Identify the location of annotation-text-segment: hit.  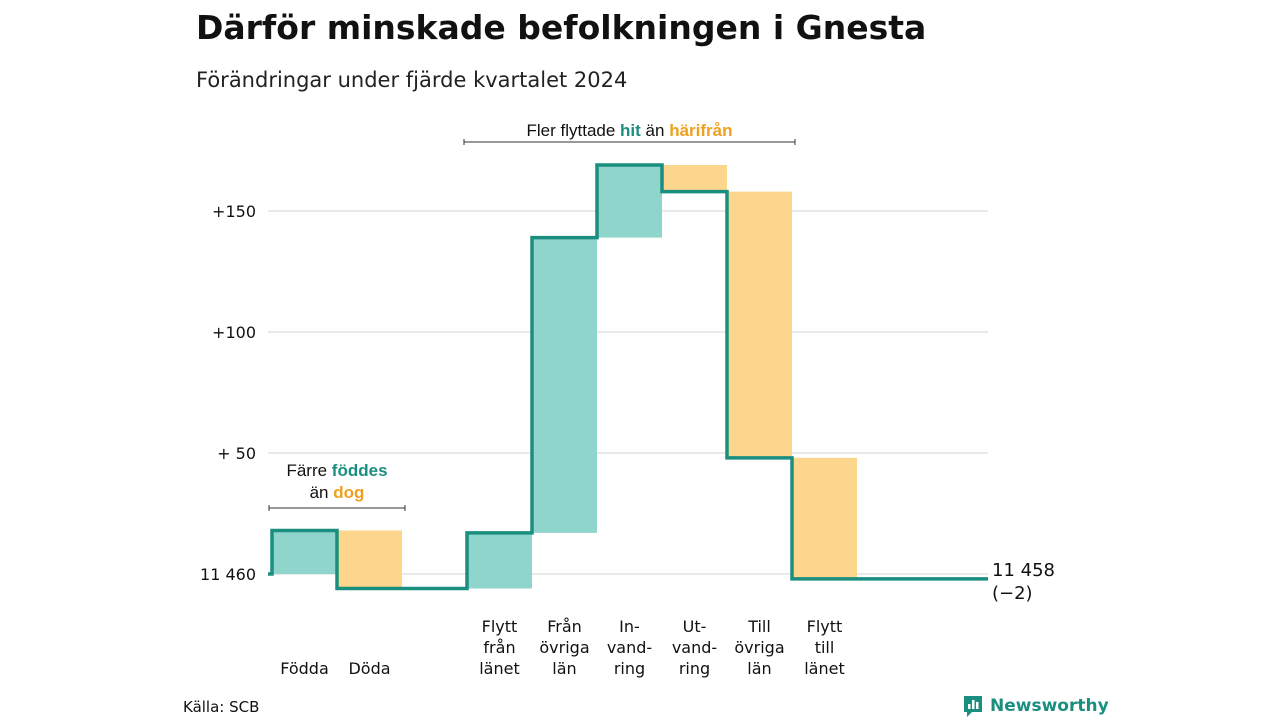
(630, 130).